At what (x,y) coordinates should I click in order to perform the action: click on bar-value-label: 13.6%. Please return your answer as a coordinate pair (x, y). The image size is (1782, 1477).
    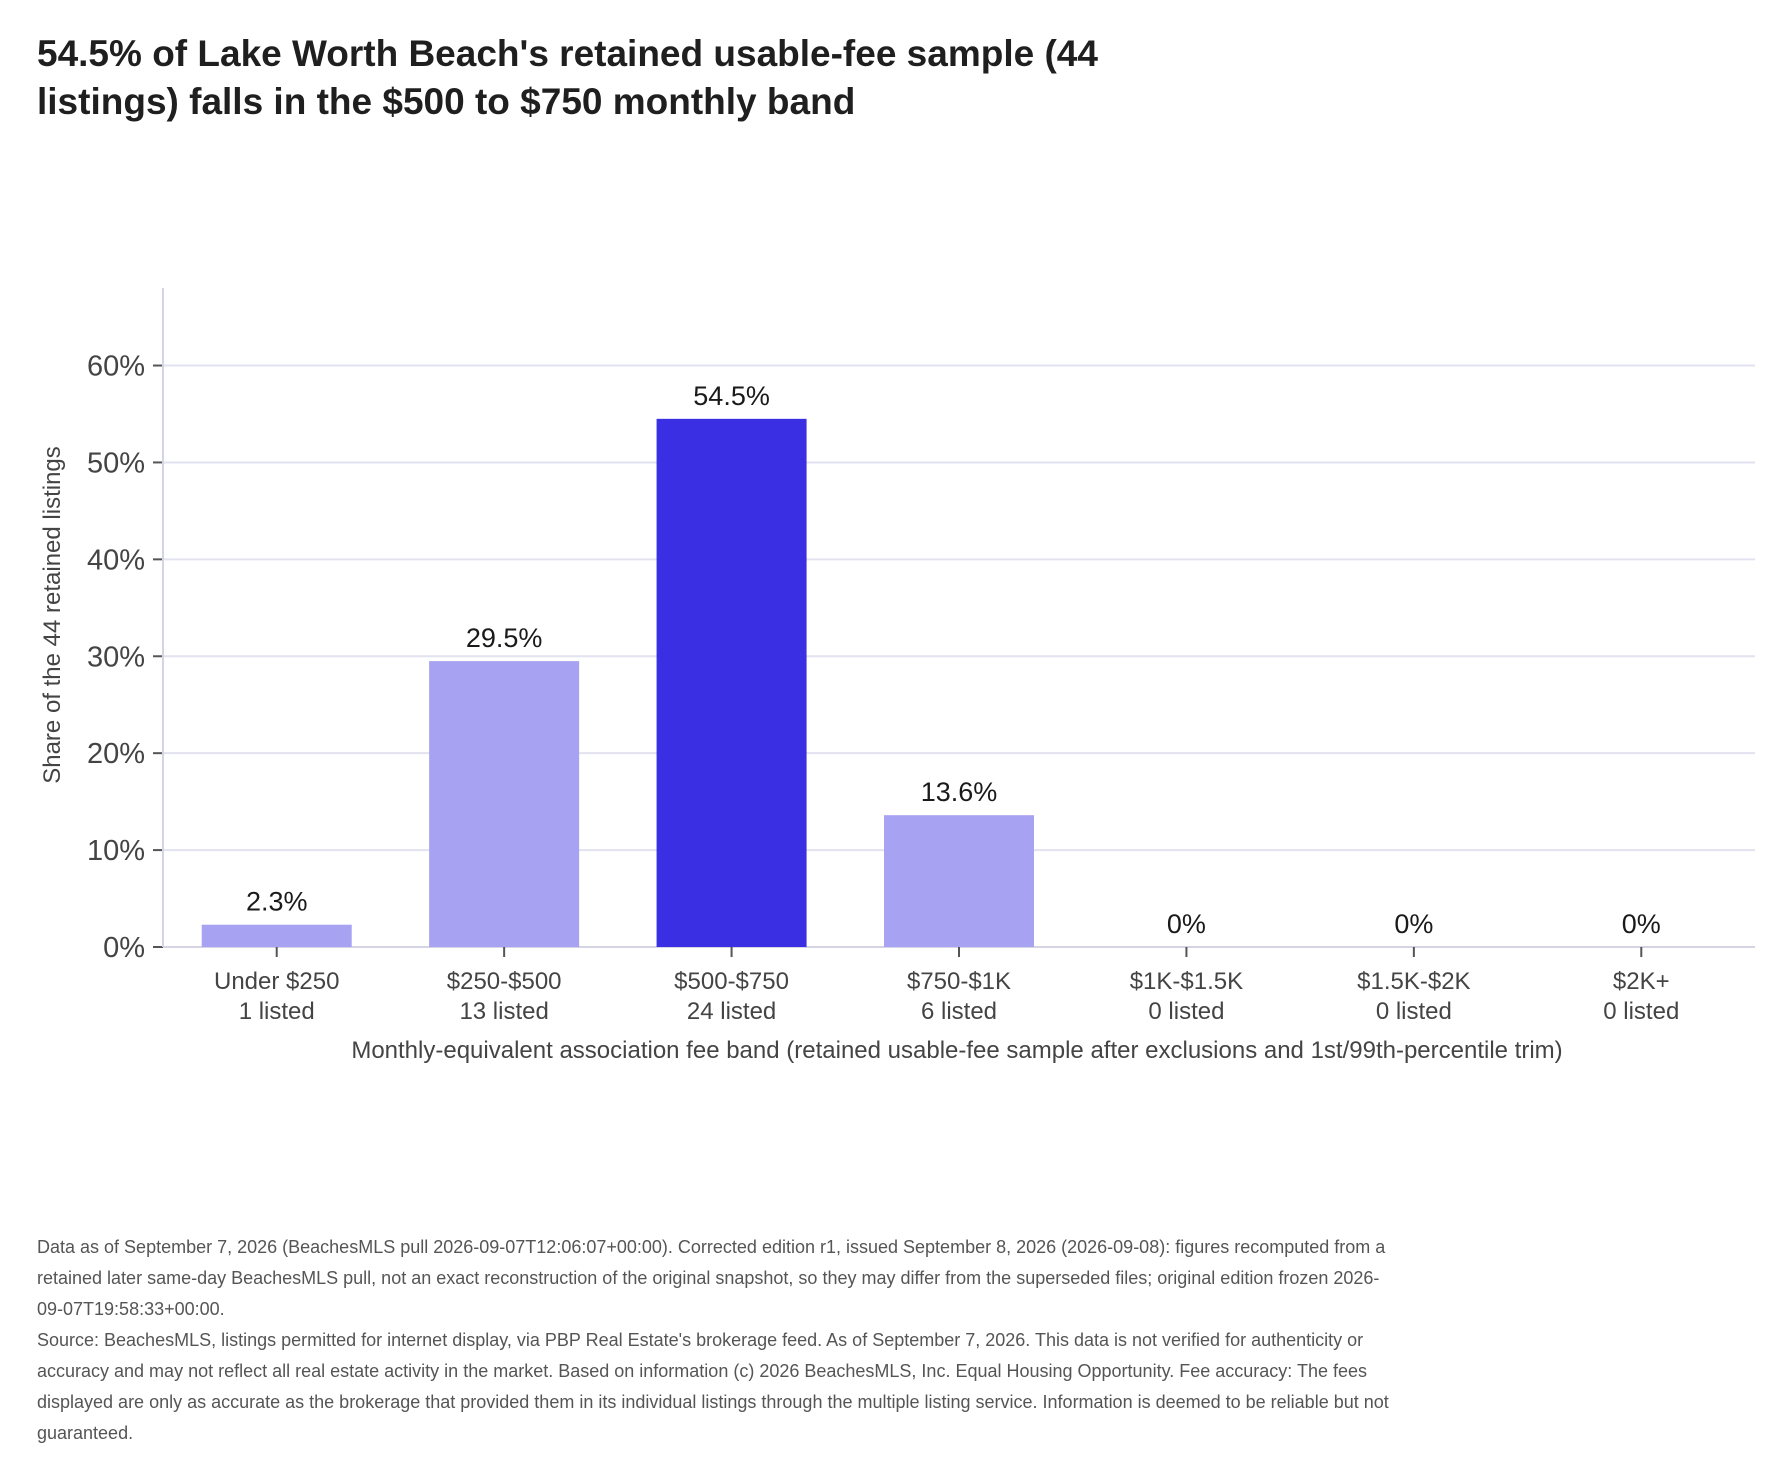
    Looking at the image, I should click on (959, 792).